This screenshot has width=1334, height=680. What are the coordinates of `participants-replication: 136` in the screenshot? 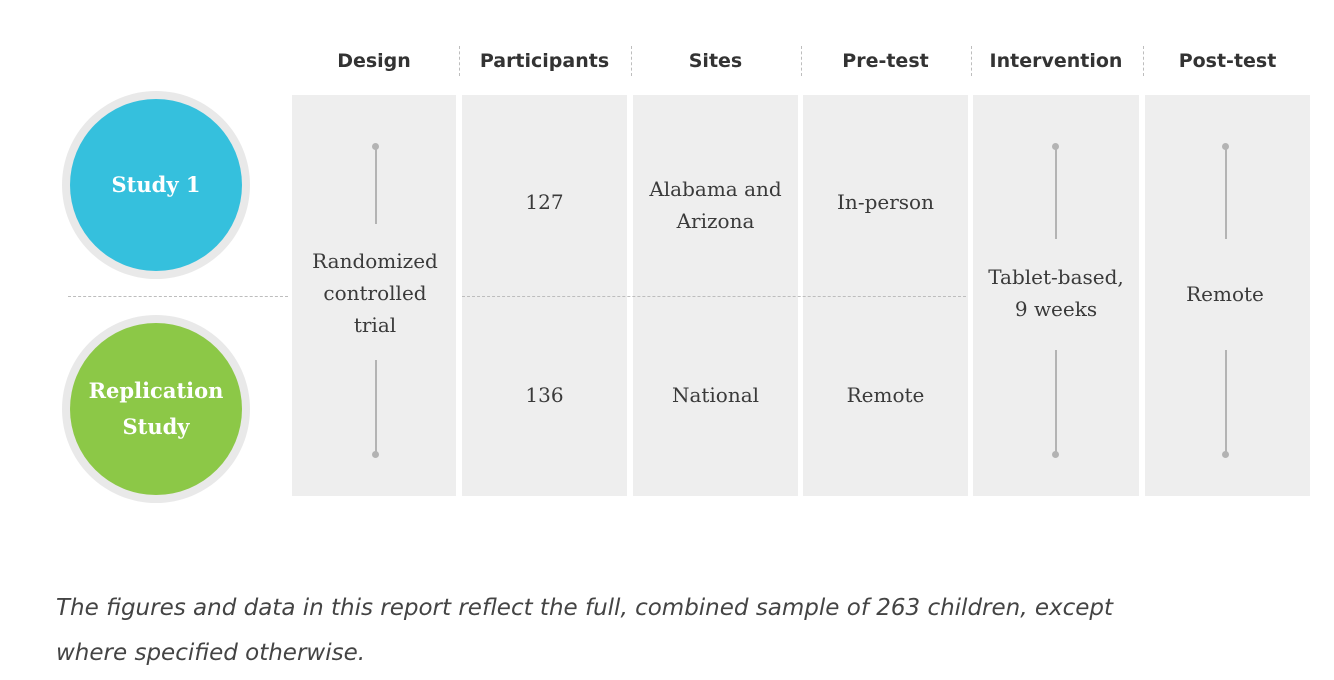 It's located at (544, 395).